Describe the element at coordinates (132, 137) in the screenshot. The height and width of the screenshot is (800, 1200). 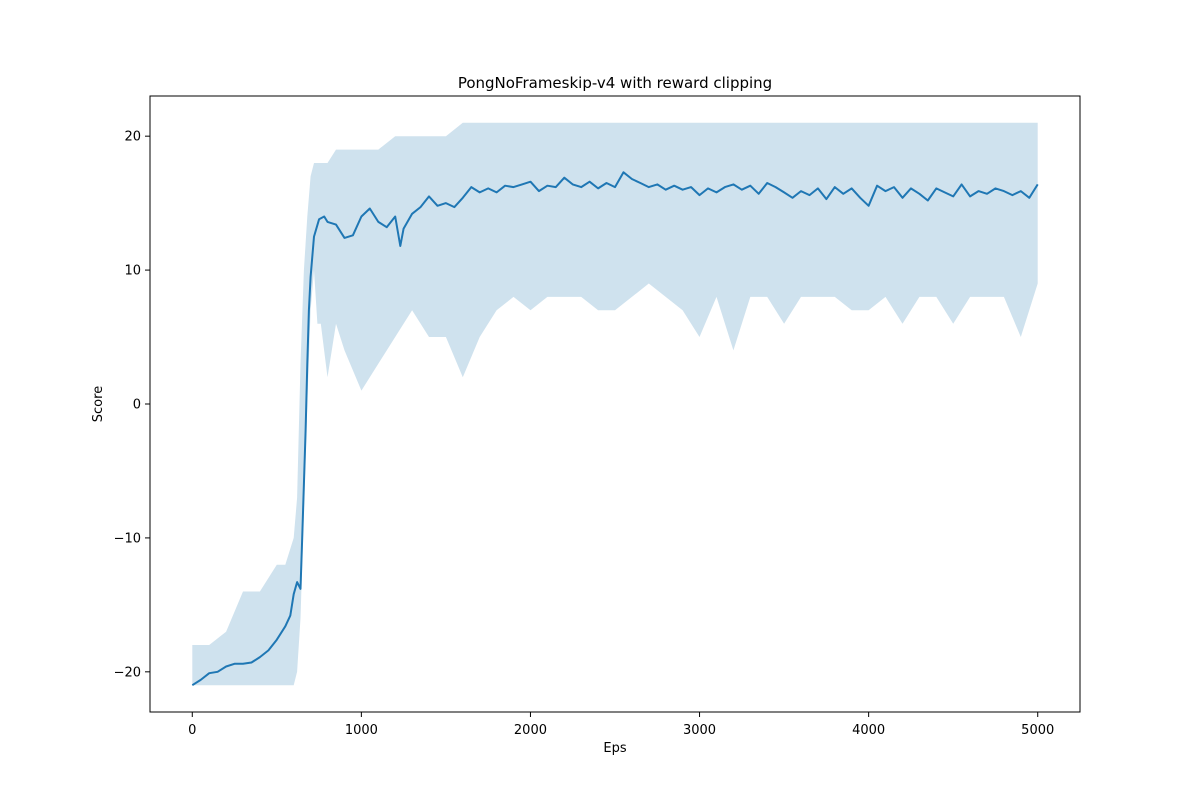
I see `y-tick-label: 20` at that location.